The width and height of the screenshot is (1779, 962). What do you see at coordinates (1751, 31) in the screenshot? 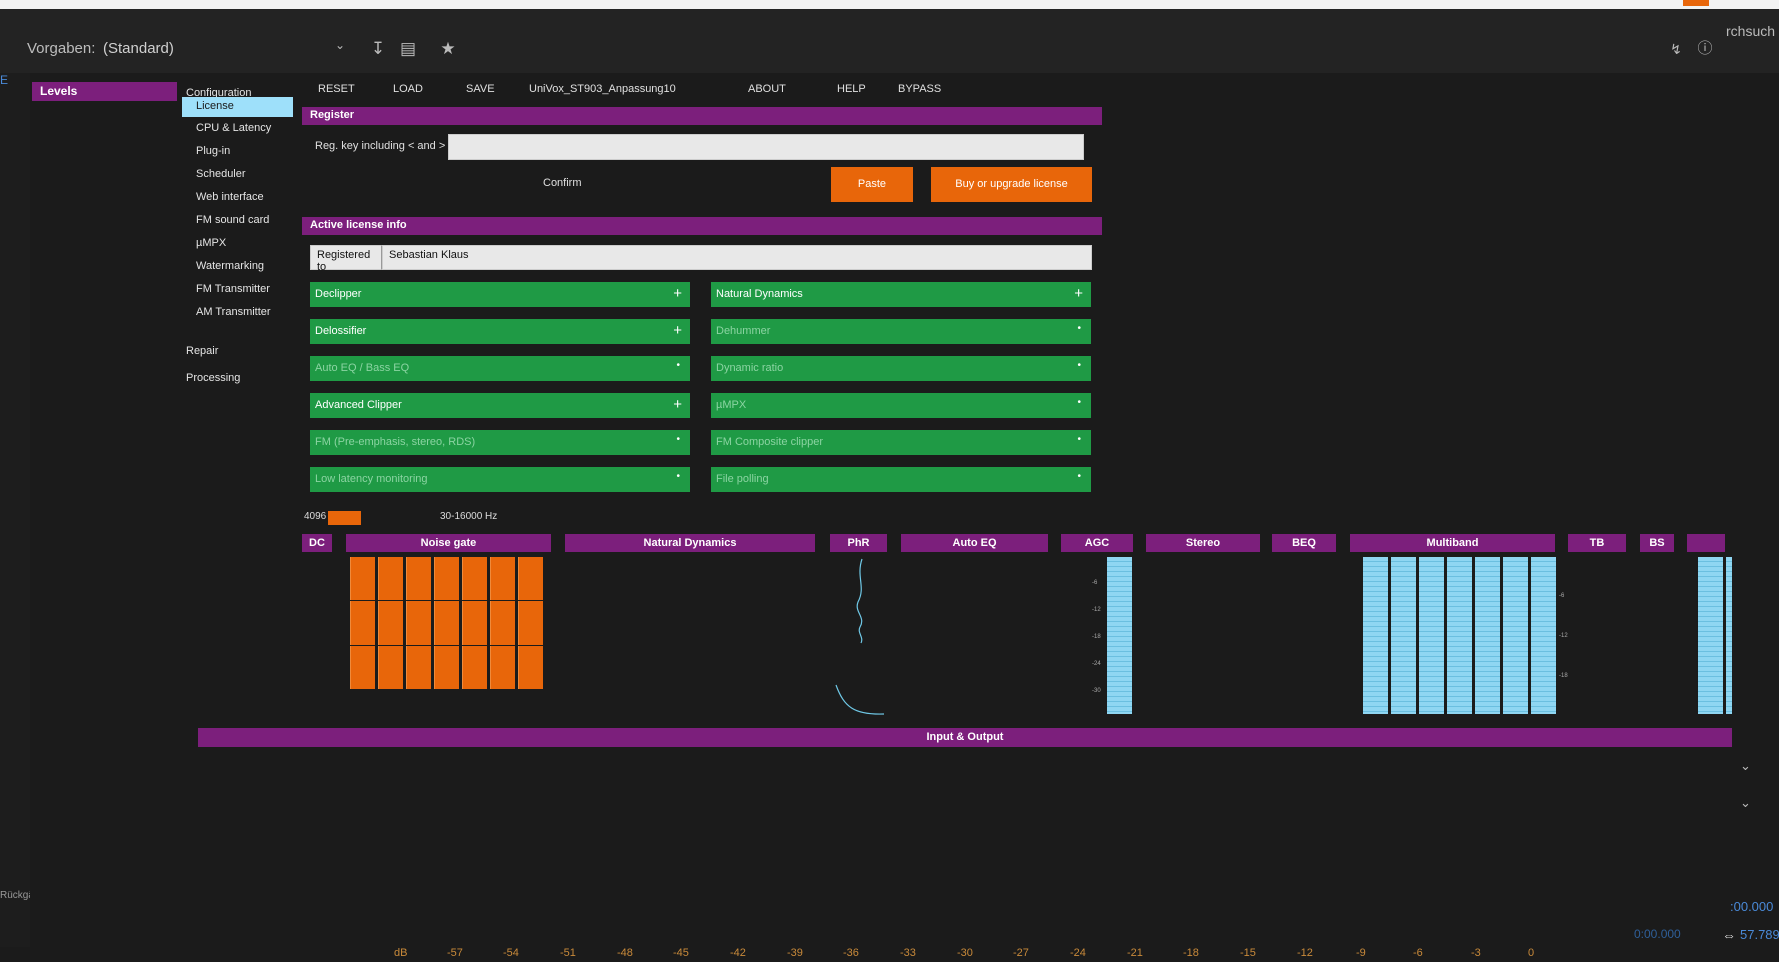
I see `search-field-partial: rchsuch` at bounding box center [1751, 31].